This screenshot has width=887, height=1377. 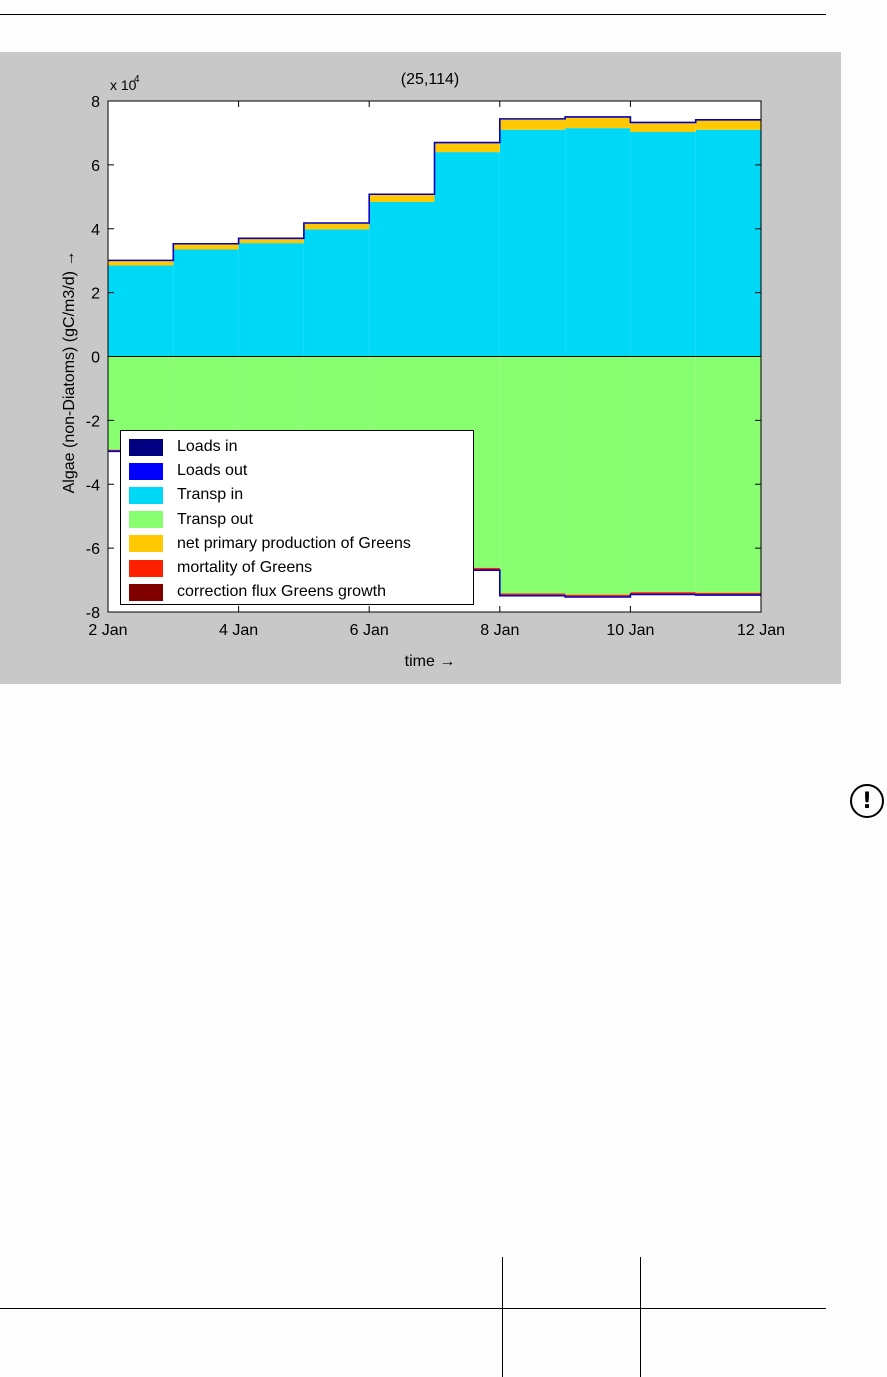 I want to click on y-tick-label: 2, so click(x=95, y=294).